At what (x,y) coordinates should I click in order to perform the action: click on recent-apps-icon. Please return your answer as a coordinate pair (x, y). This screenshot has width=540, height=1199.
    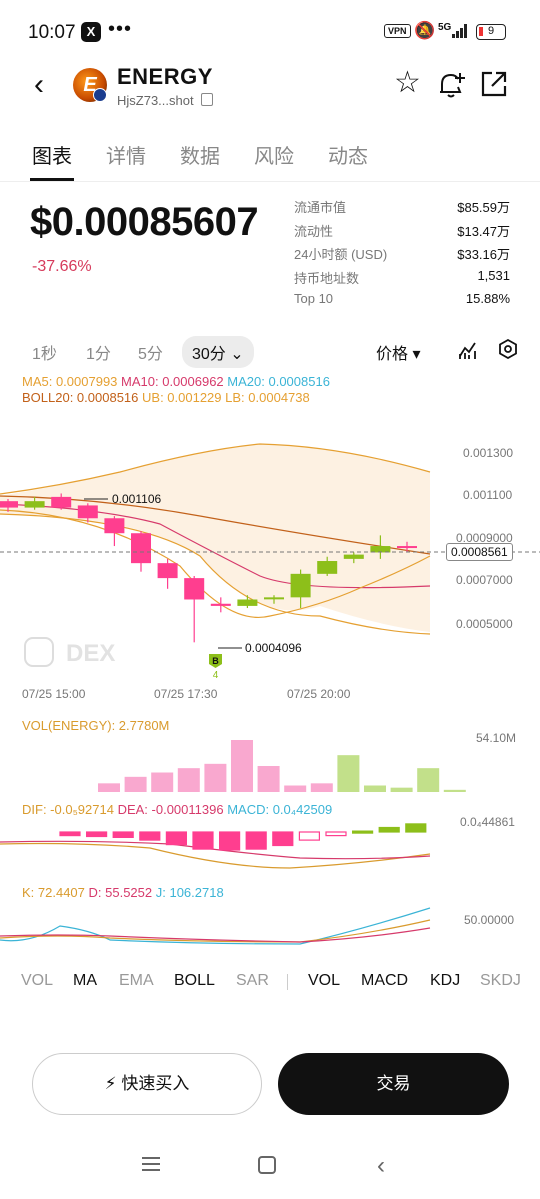
    Looking at the image, I should click on (151, 1164).